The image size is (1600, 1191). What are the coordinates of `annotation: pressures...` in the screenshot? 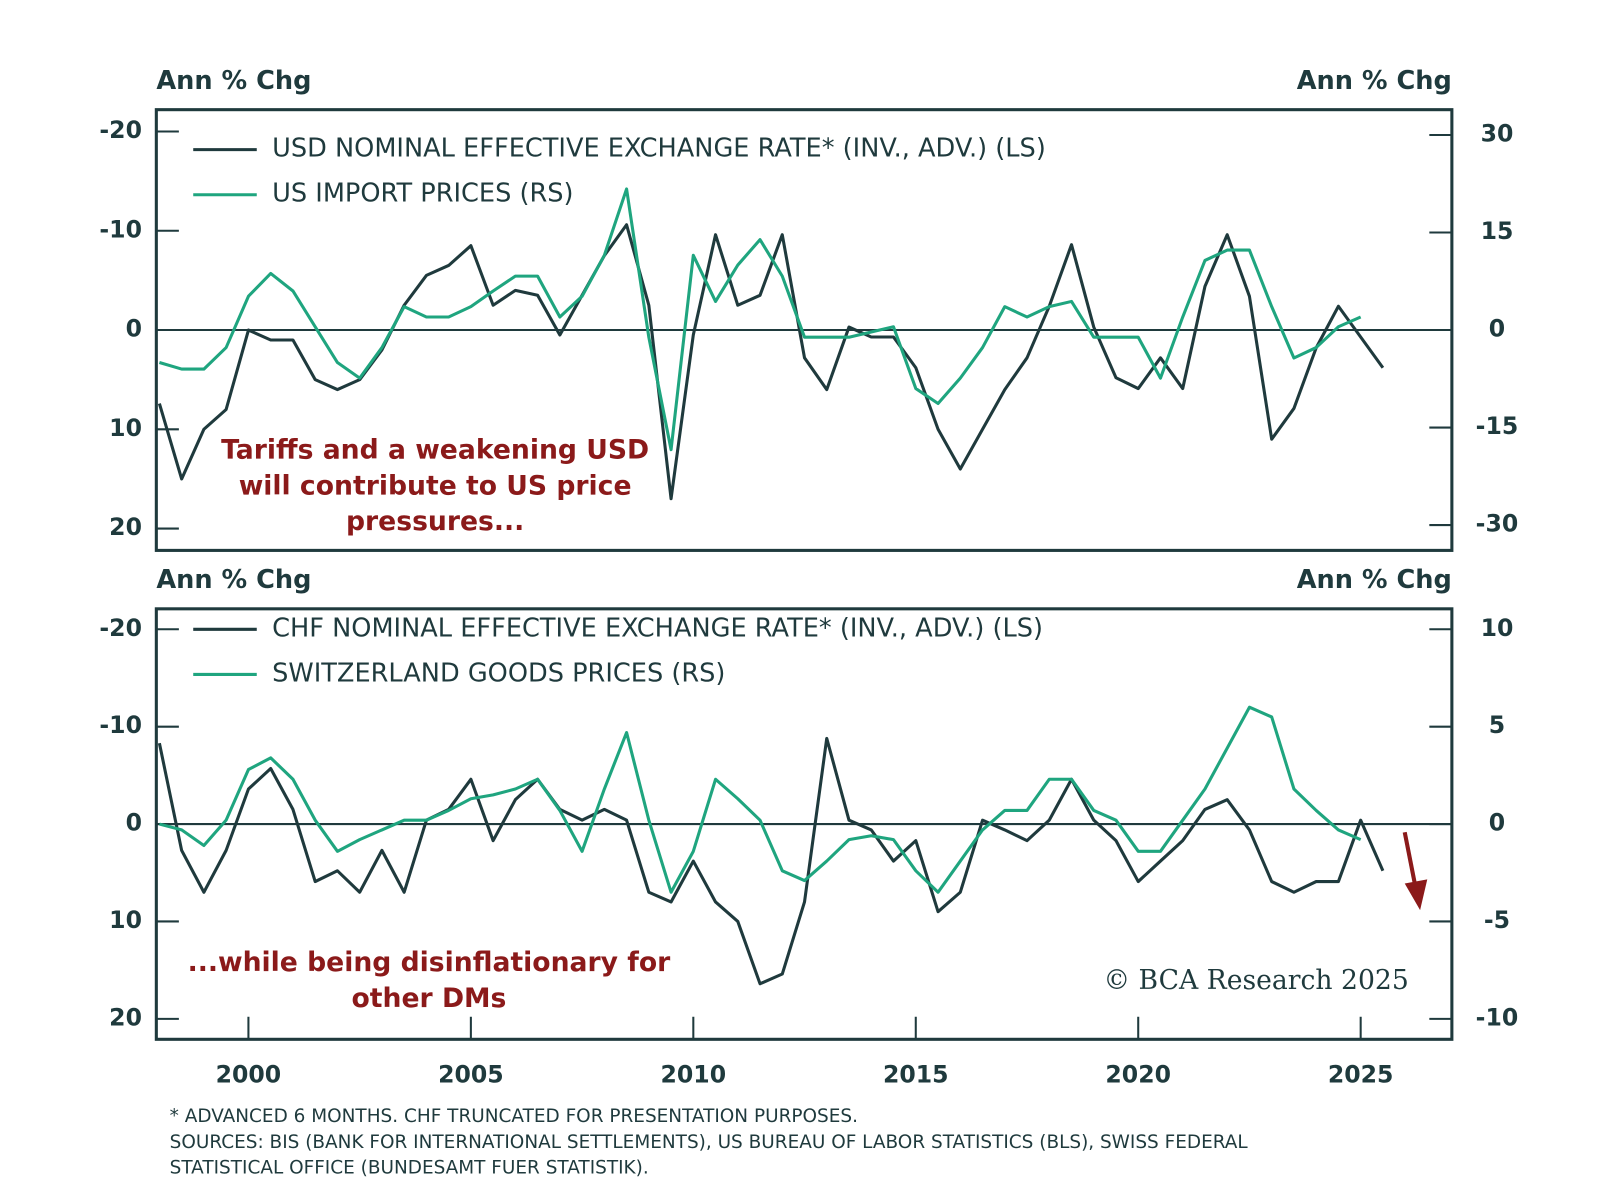 It's located at (435, 521).